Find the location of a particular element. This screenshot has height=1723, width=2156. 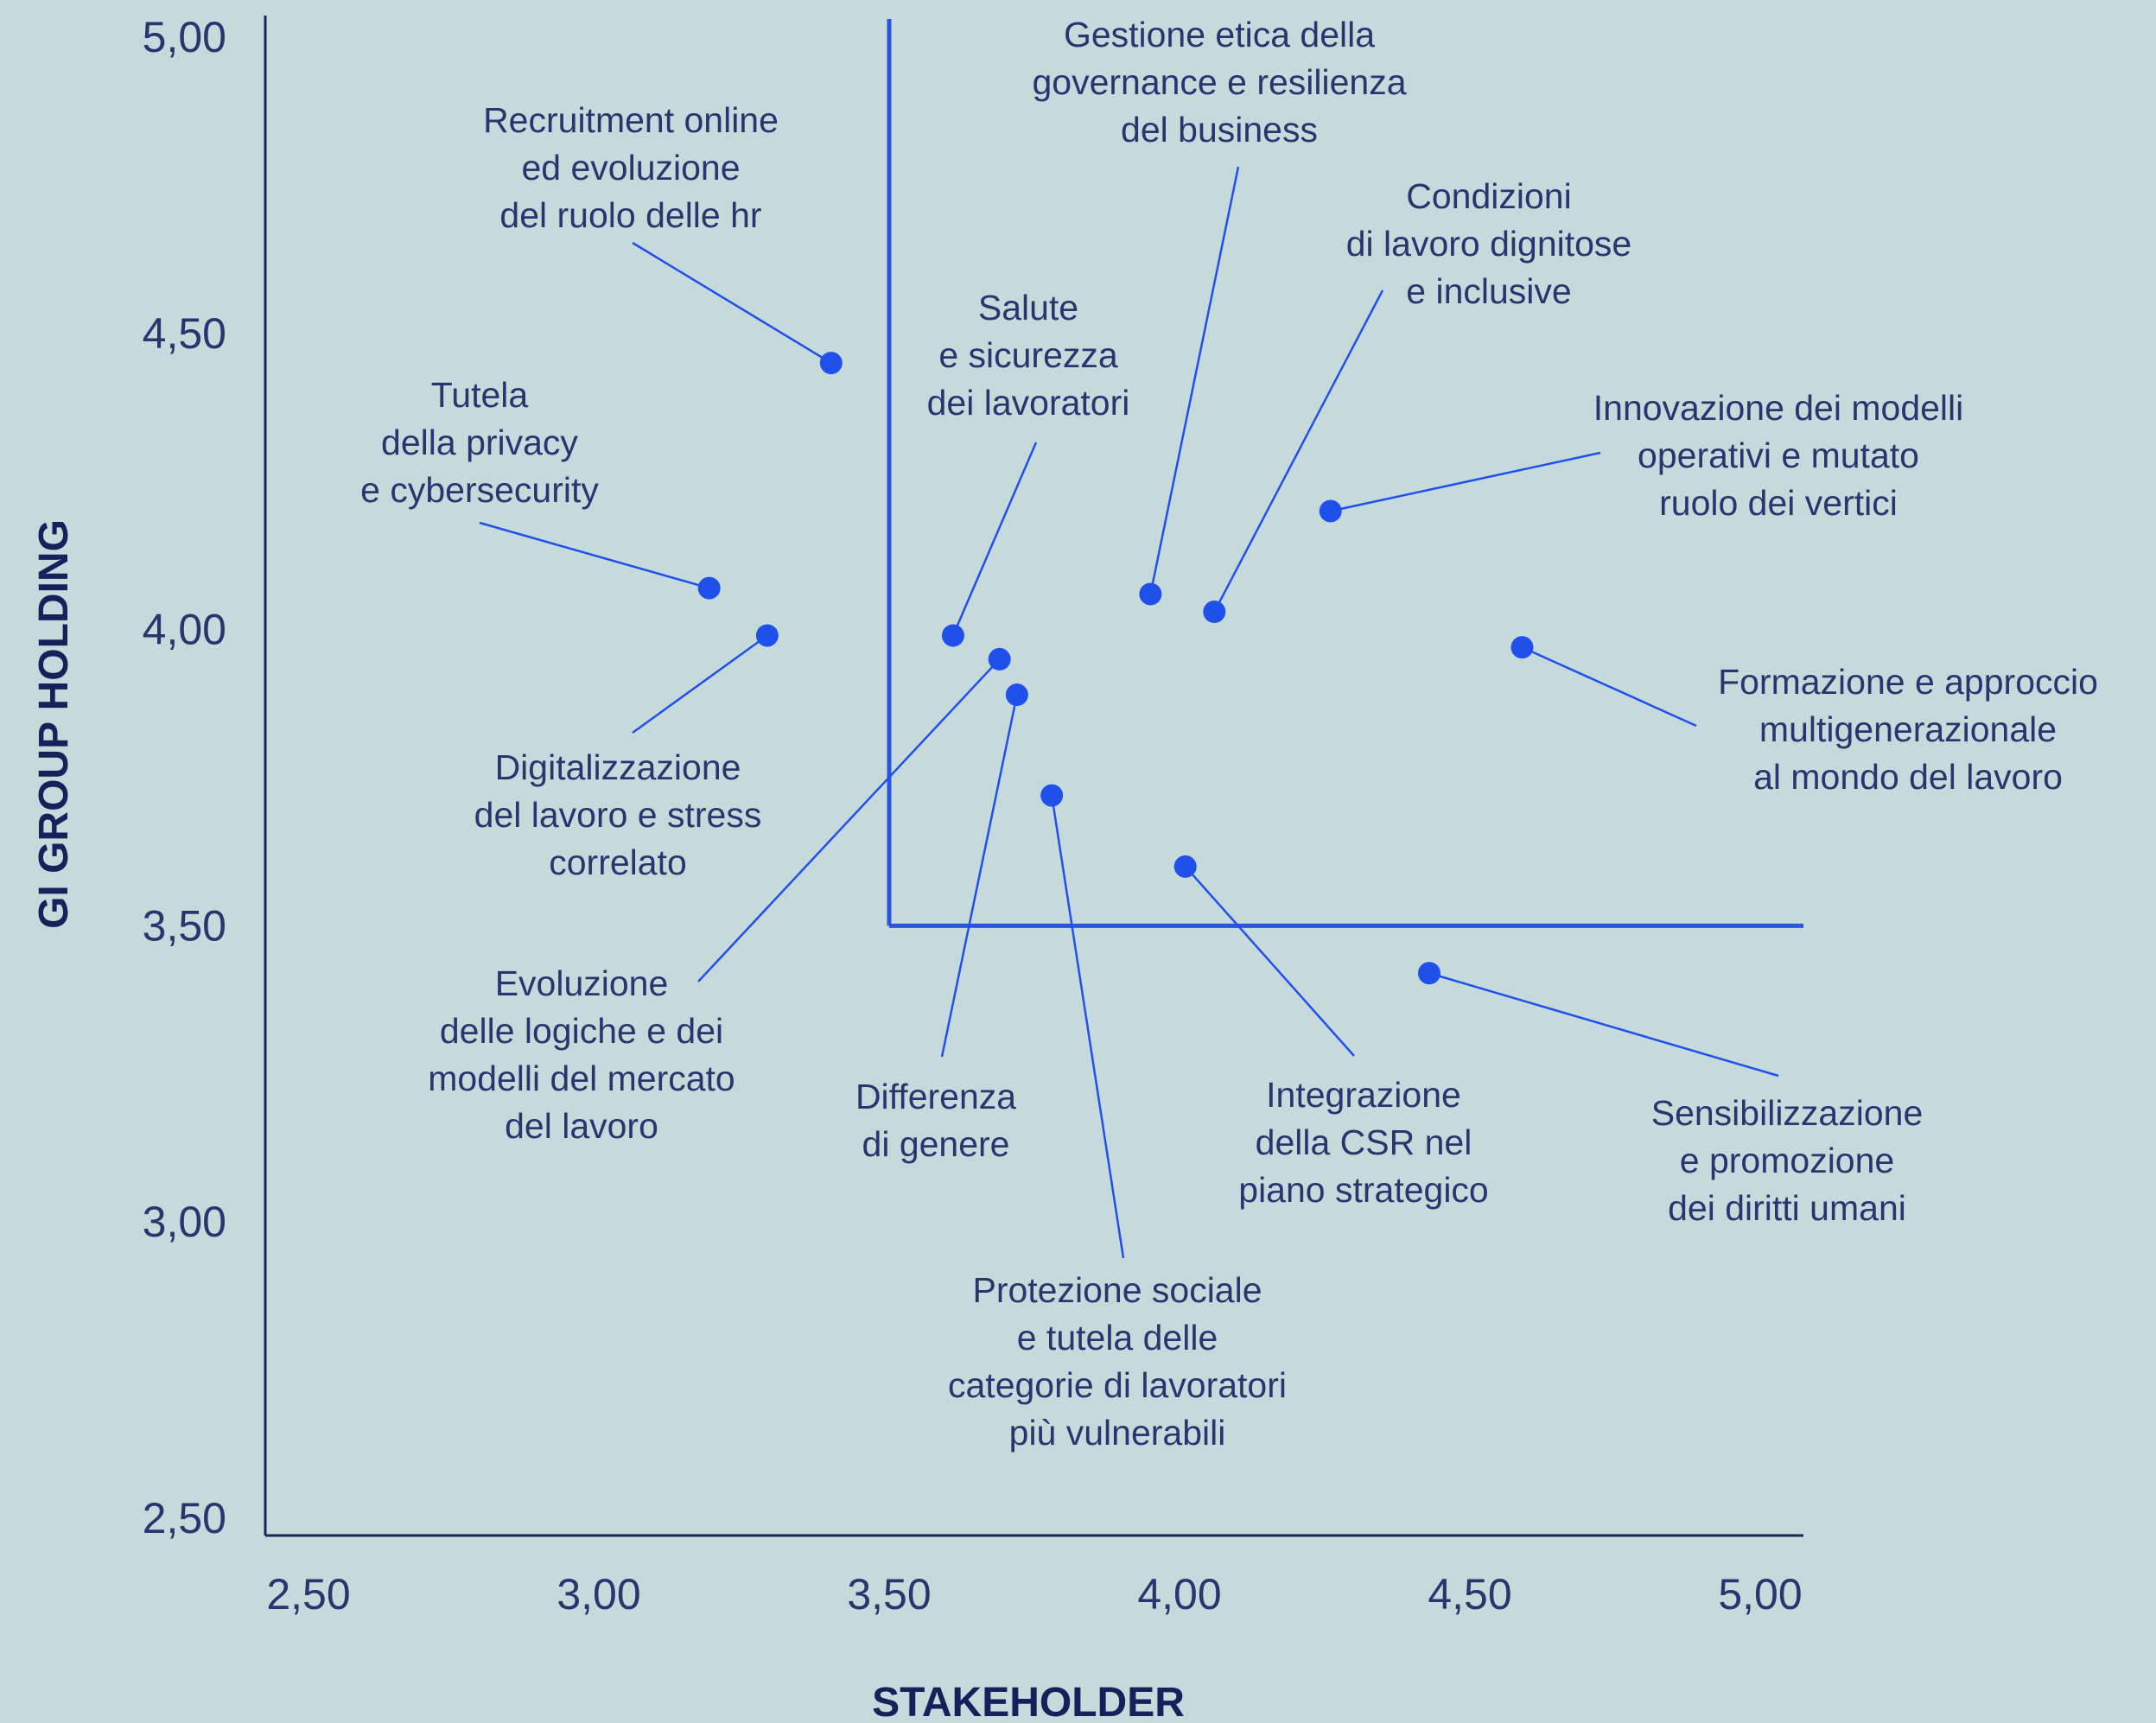

y-tick-label: 4,50 is located at coordinates (184, 333).